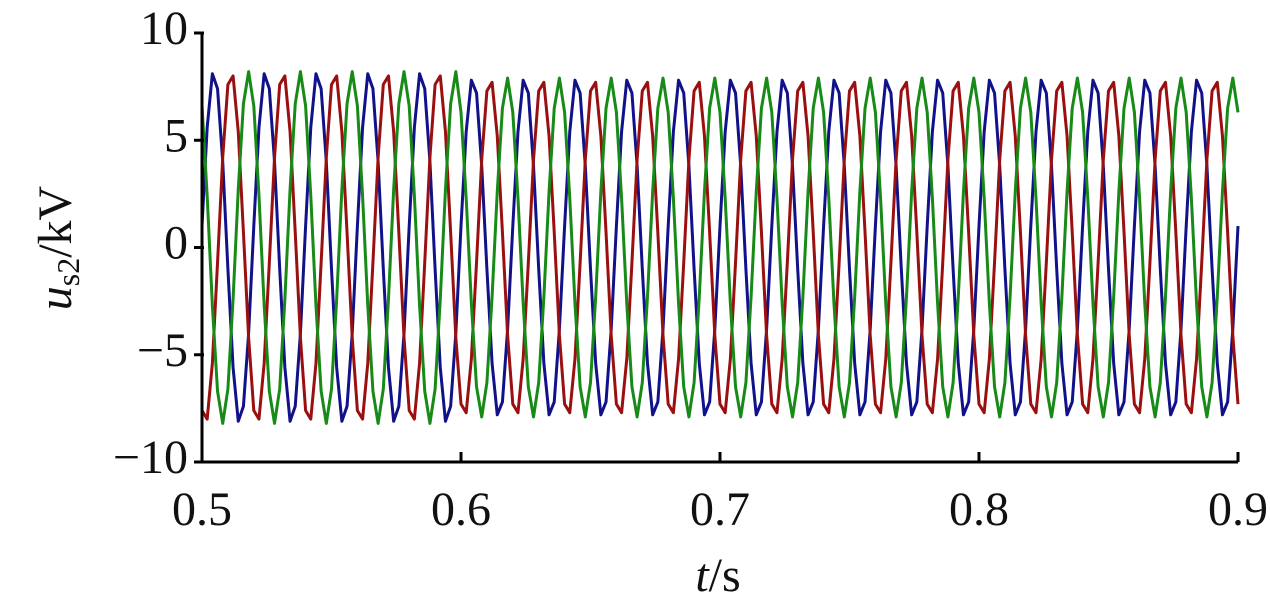 This screenshot has width=1270, height=614. I want to click on y-tick-label: 5, so click(176, 135).